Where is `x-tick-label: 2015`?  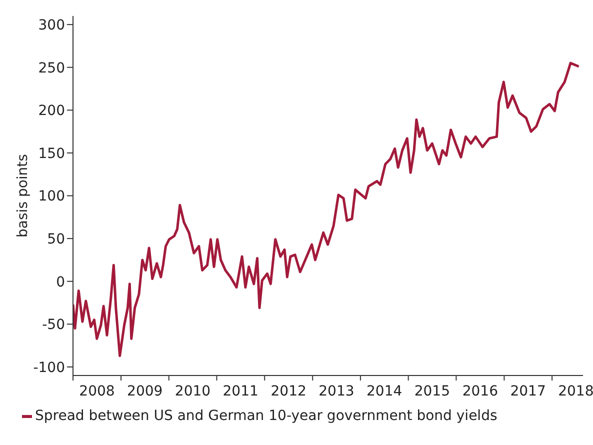
x-tick-label: 2015 is located at coordinates (432, 392).